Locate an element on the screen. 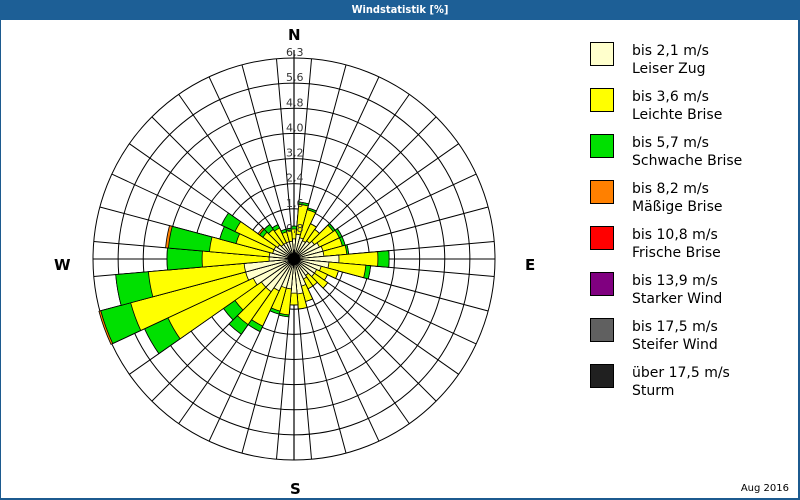  ring-label: 2,4 is located at coordinates (295, 178).